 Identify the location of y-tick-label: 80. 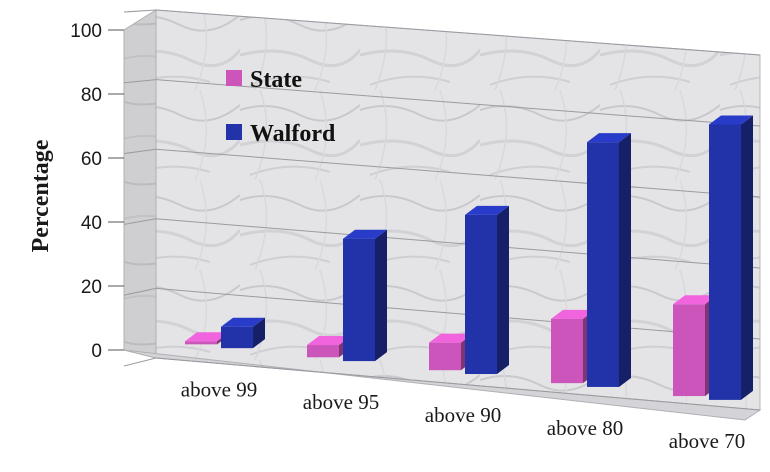
(91, 95).